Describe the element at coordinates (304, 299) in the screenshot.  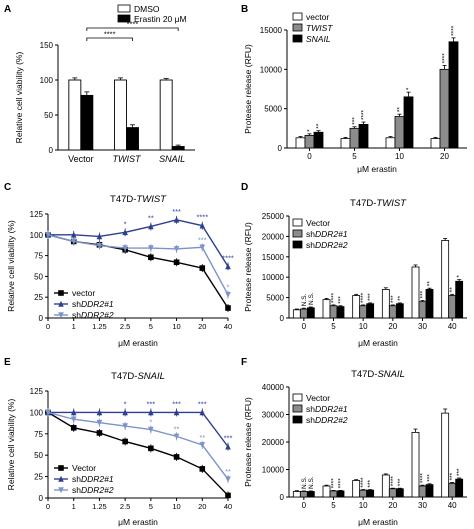
I see `significance-mark-d: N.S.` at that location.